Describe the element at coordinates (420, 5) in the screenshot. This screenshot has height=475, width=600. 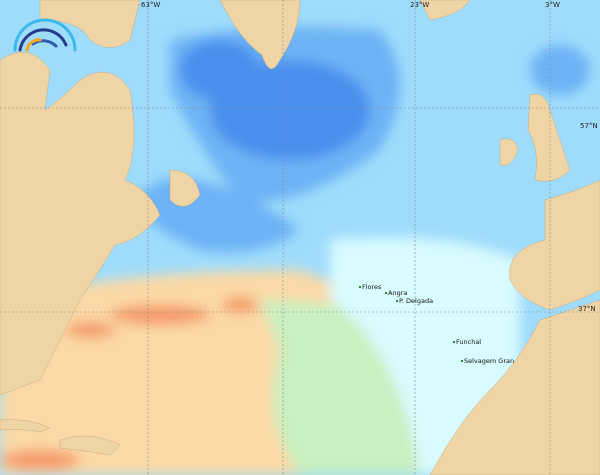
I see `lon-label: 23°W` at that location.